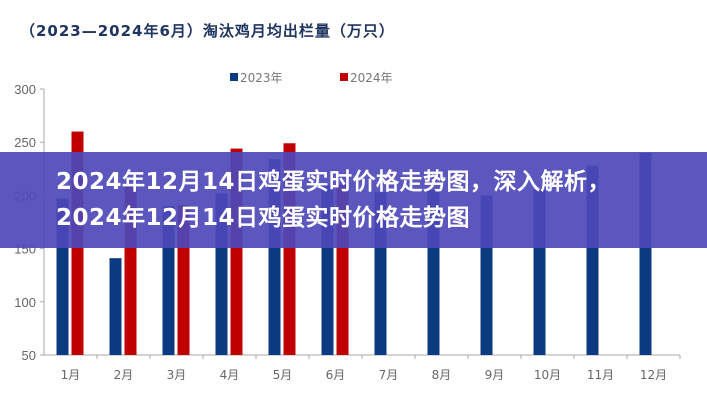 This screenshot has height=400, width=707. What do you see at coordinates (230, 375) in the screenshot?
I see `x-tick-label: 4月` at bounding box center [230, 375].